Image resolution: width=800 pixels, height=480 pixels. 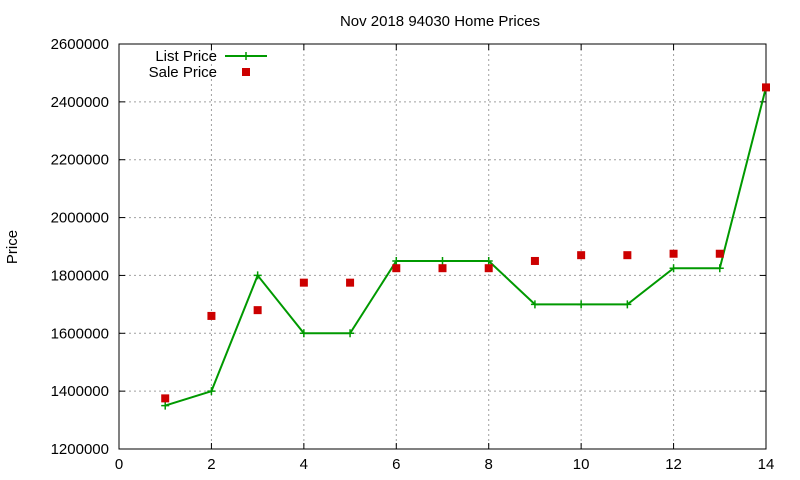 I want to click on x-tick-label: 8, so click(x=489, y=464).